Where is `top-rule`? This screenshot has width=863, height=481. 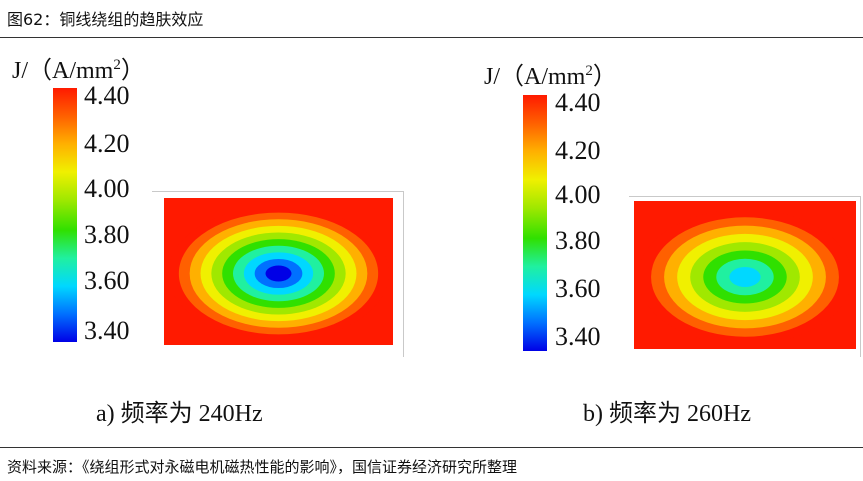 top-rule is located at coordinates (431, 37).